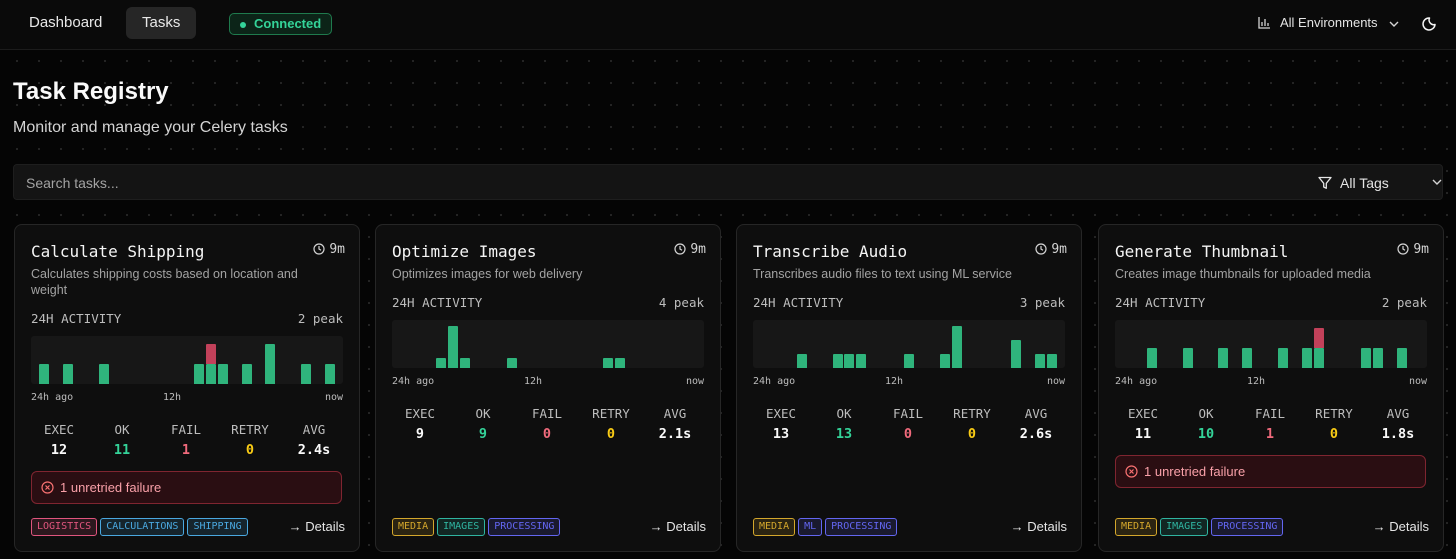  Describe the element at coordinates (810, 527) in the screenshot. I see `tag-chip: ML` at that location.